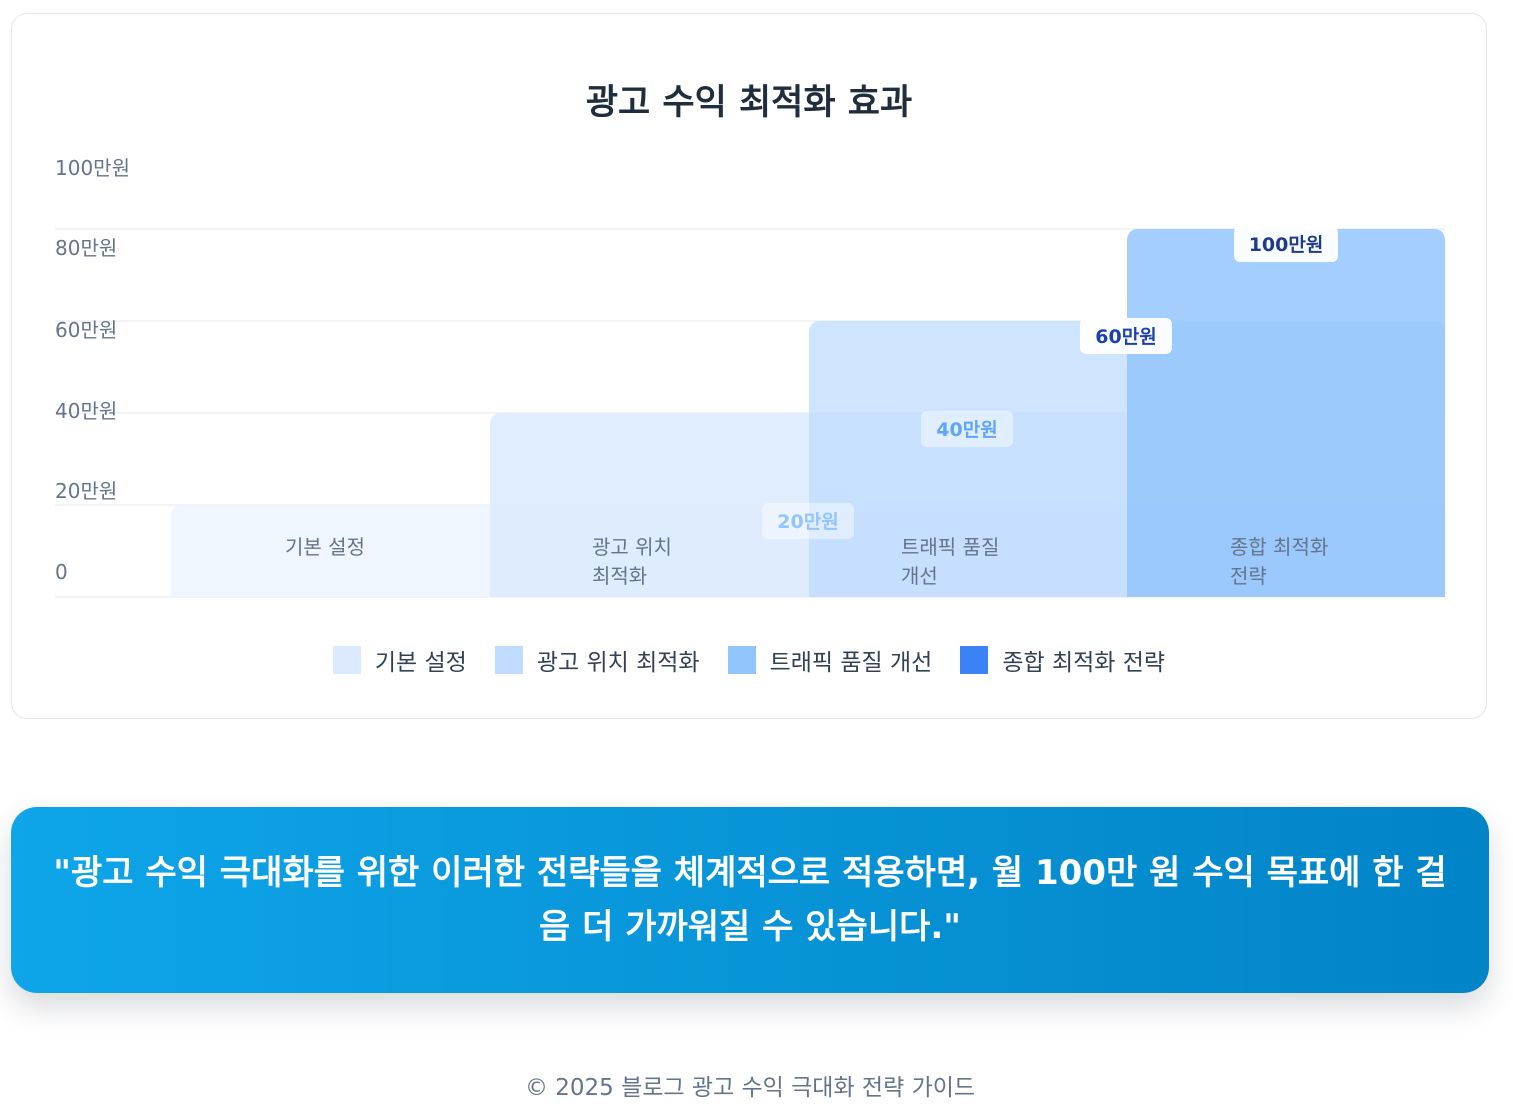 The image size is (1513, 1108). I want to click on y-tick-label: 20만원, so click(86, 491).